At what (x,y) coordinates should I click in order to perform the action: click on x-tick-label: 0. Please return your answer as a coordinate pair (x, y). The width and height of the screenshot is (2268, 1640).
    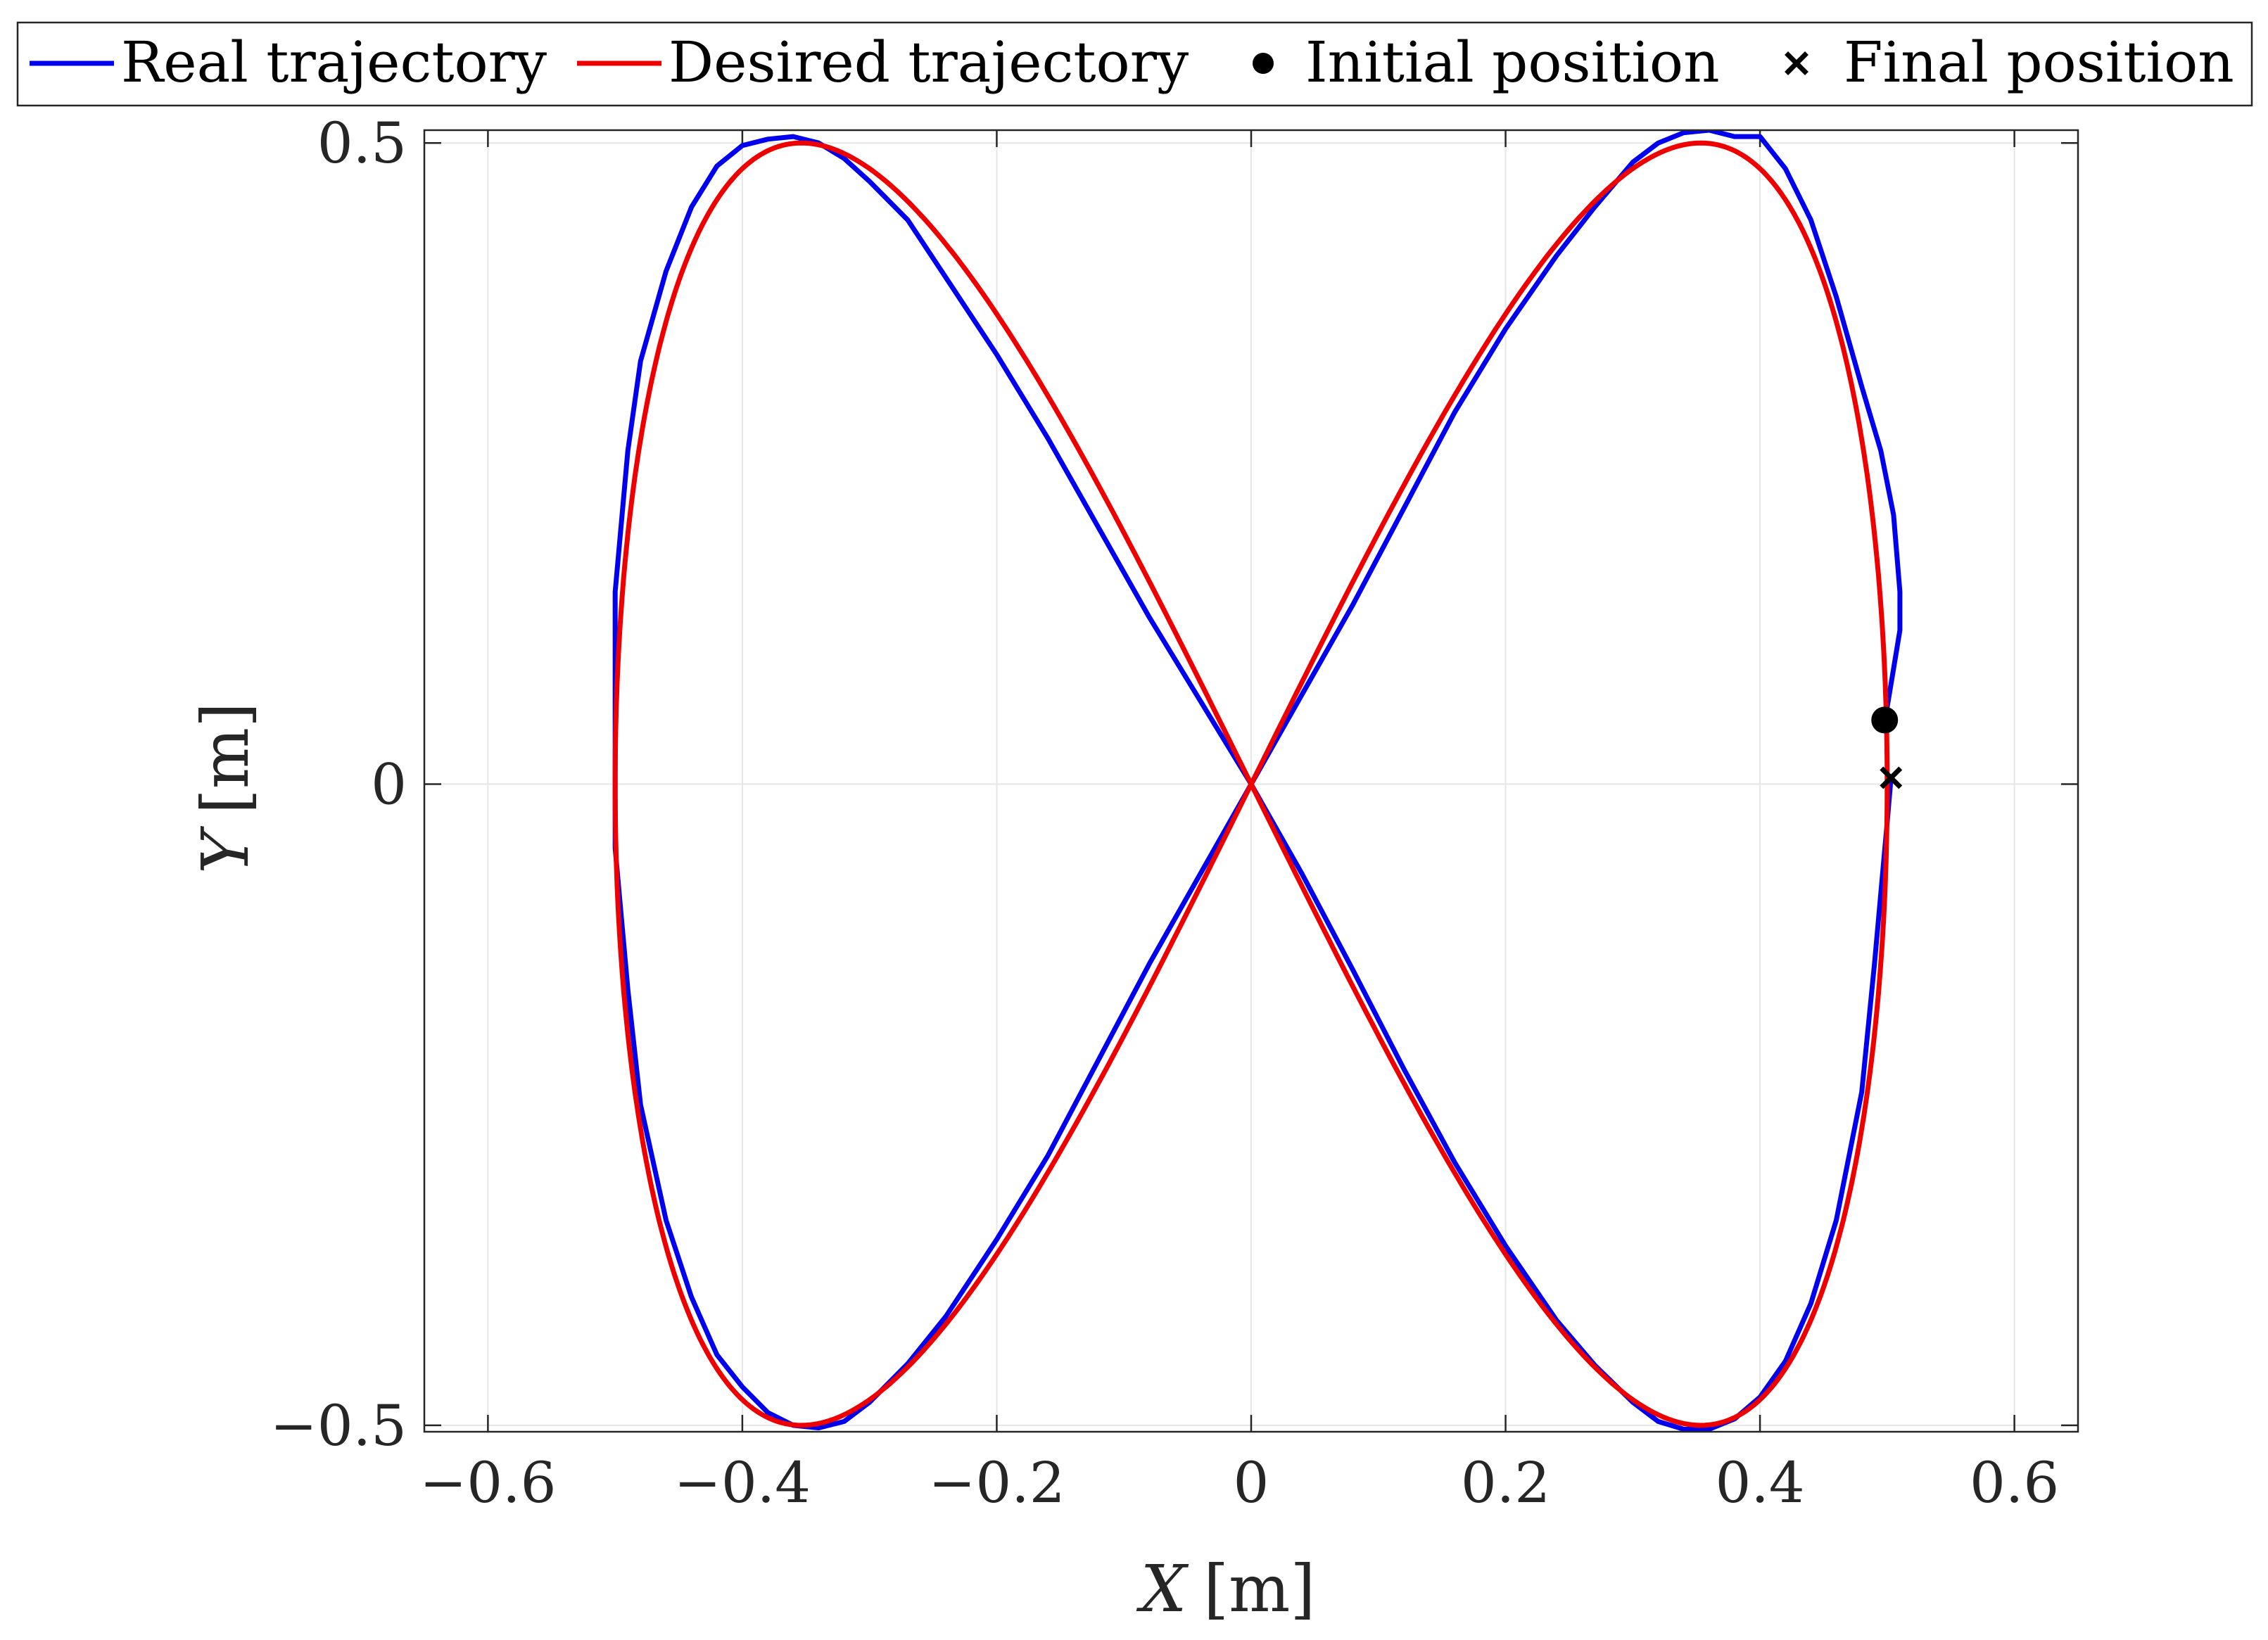
    Looking at the image, I should click on (1251, 1482).